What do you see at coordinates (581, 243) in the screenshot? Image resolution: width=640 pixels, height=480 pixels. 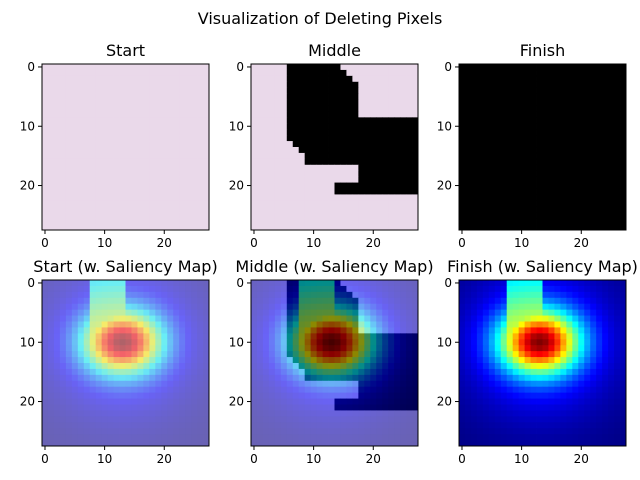 I see `x-tick-label: 20` at bounding box center [581, 243].